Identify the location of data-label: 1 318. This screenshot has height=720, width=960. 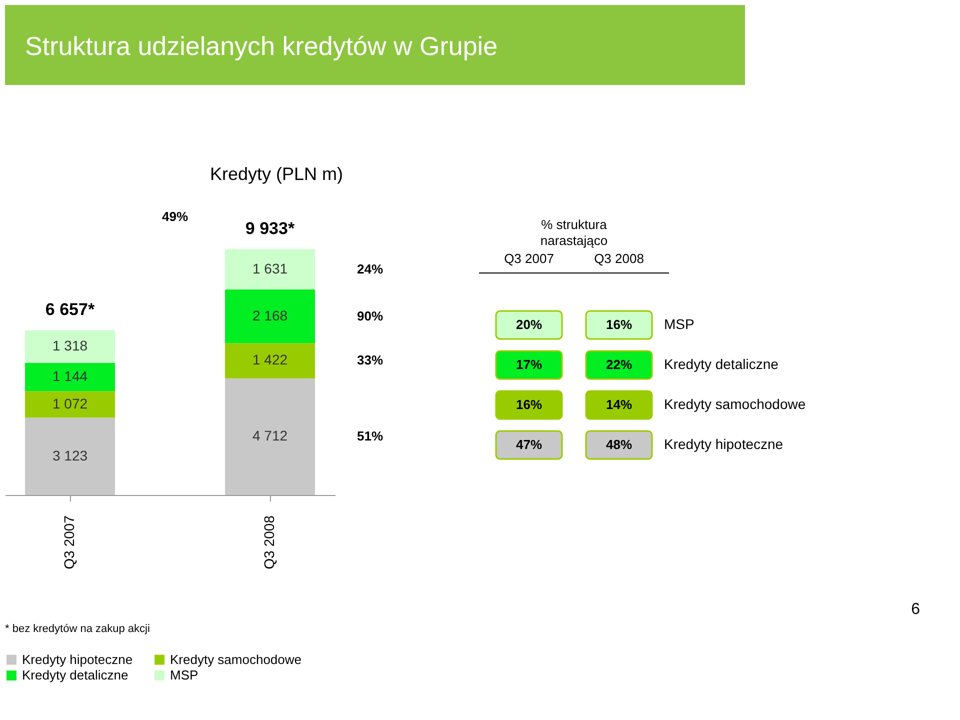
(70, 346).